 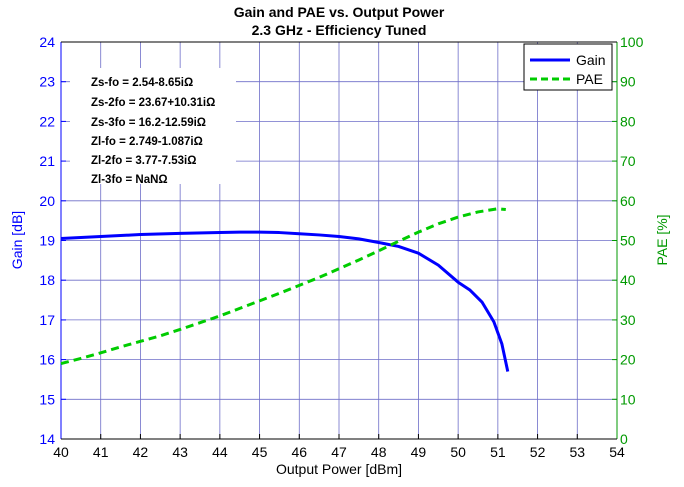 I want to click on y-left-axis-ticks: 14 15 16 17 18 19 20 21 22 23 24, so click(x=52, y=240).